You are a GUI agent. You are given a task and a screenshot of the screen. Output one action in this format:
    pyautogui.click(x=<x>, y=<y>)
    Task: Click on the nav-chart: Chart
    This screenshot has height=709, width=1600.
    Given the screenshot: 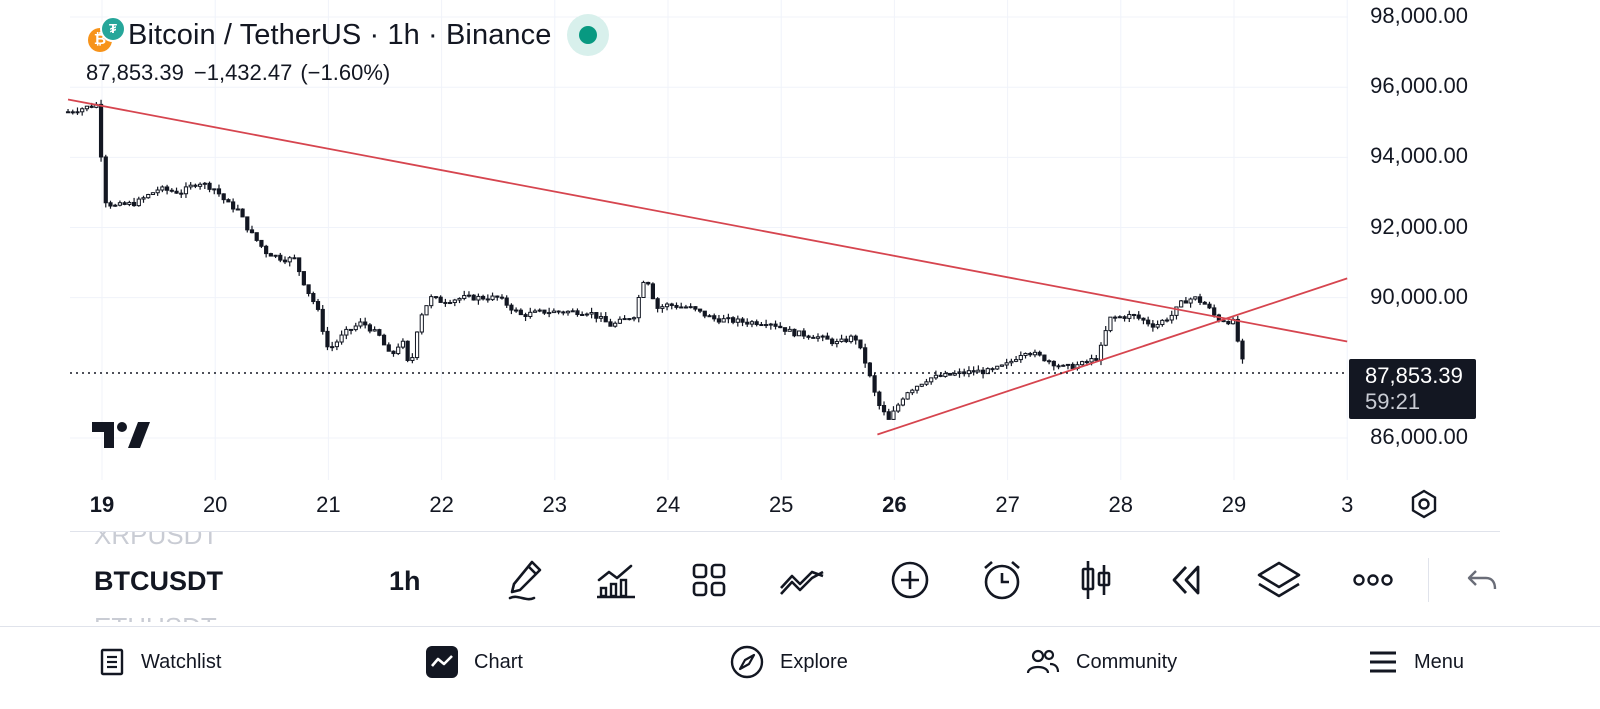 What is the action you would take?
    pyautogui.click(x=474, y=662)
    